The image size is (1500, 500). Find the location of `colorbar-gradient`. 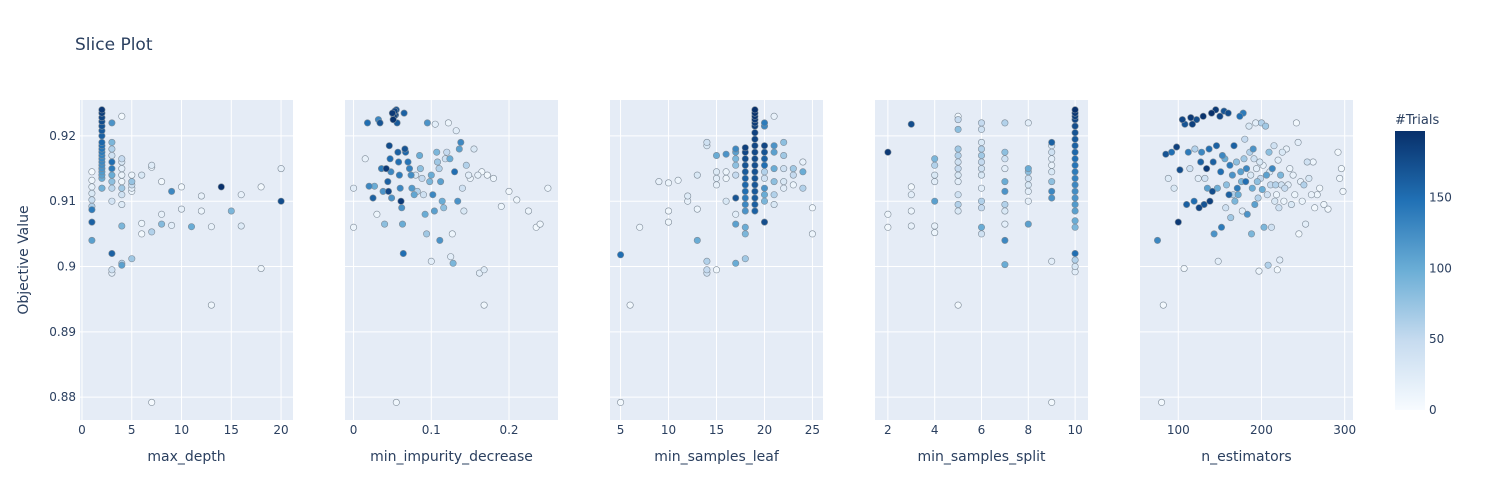

colorbar-gradient is located at coordinates (1410, 270).